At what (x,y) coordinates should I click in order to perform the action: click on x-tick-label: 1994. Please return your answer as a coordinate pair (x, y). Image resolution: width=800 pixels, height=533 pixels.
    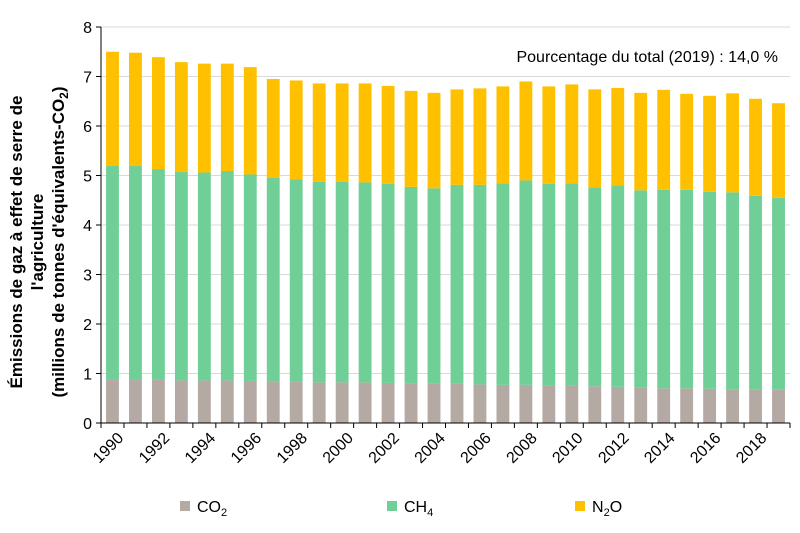
    Looking at the image, I should click on (200, 448).